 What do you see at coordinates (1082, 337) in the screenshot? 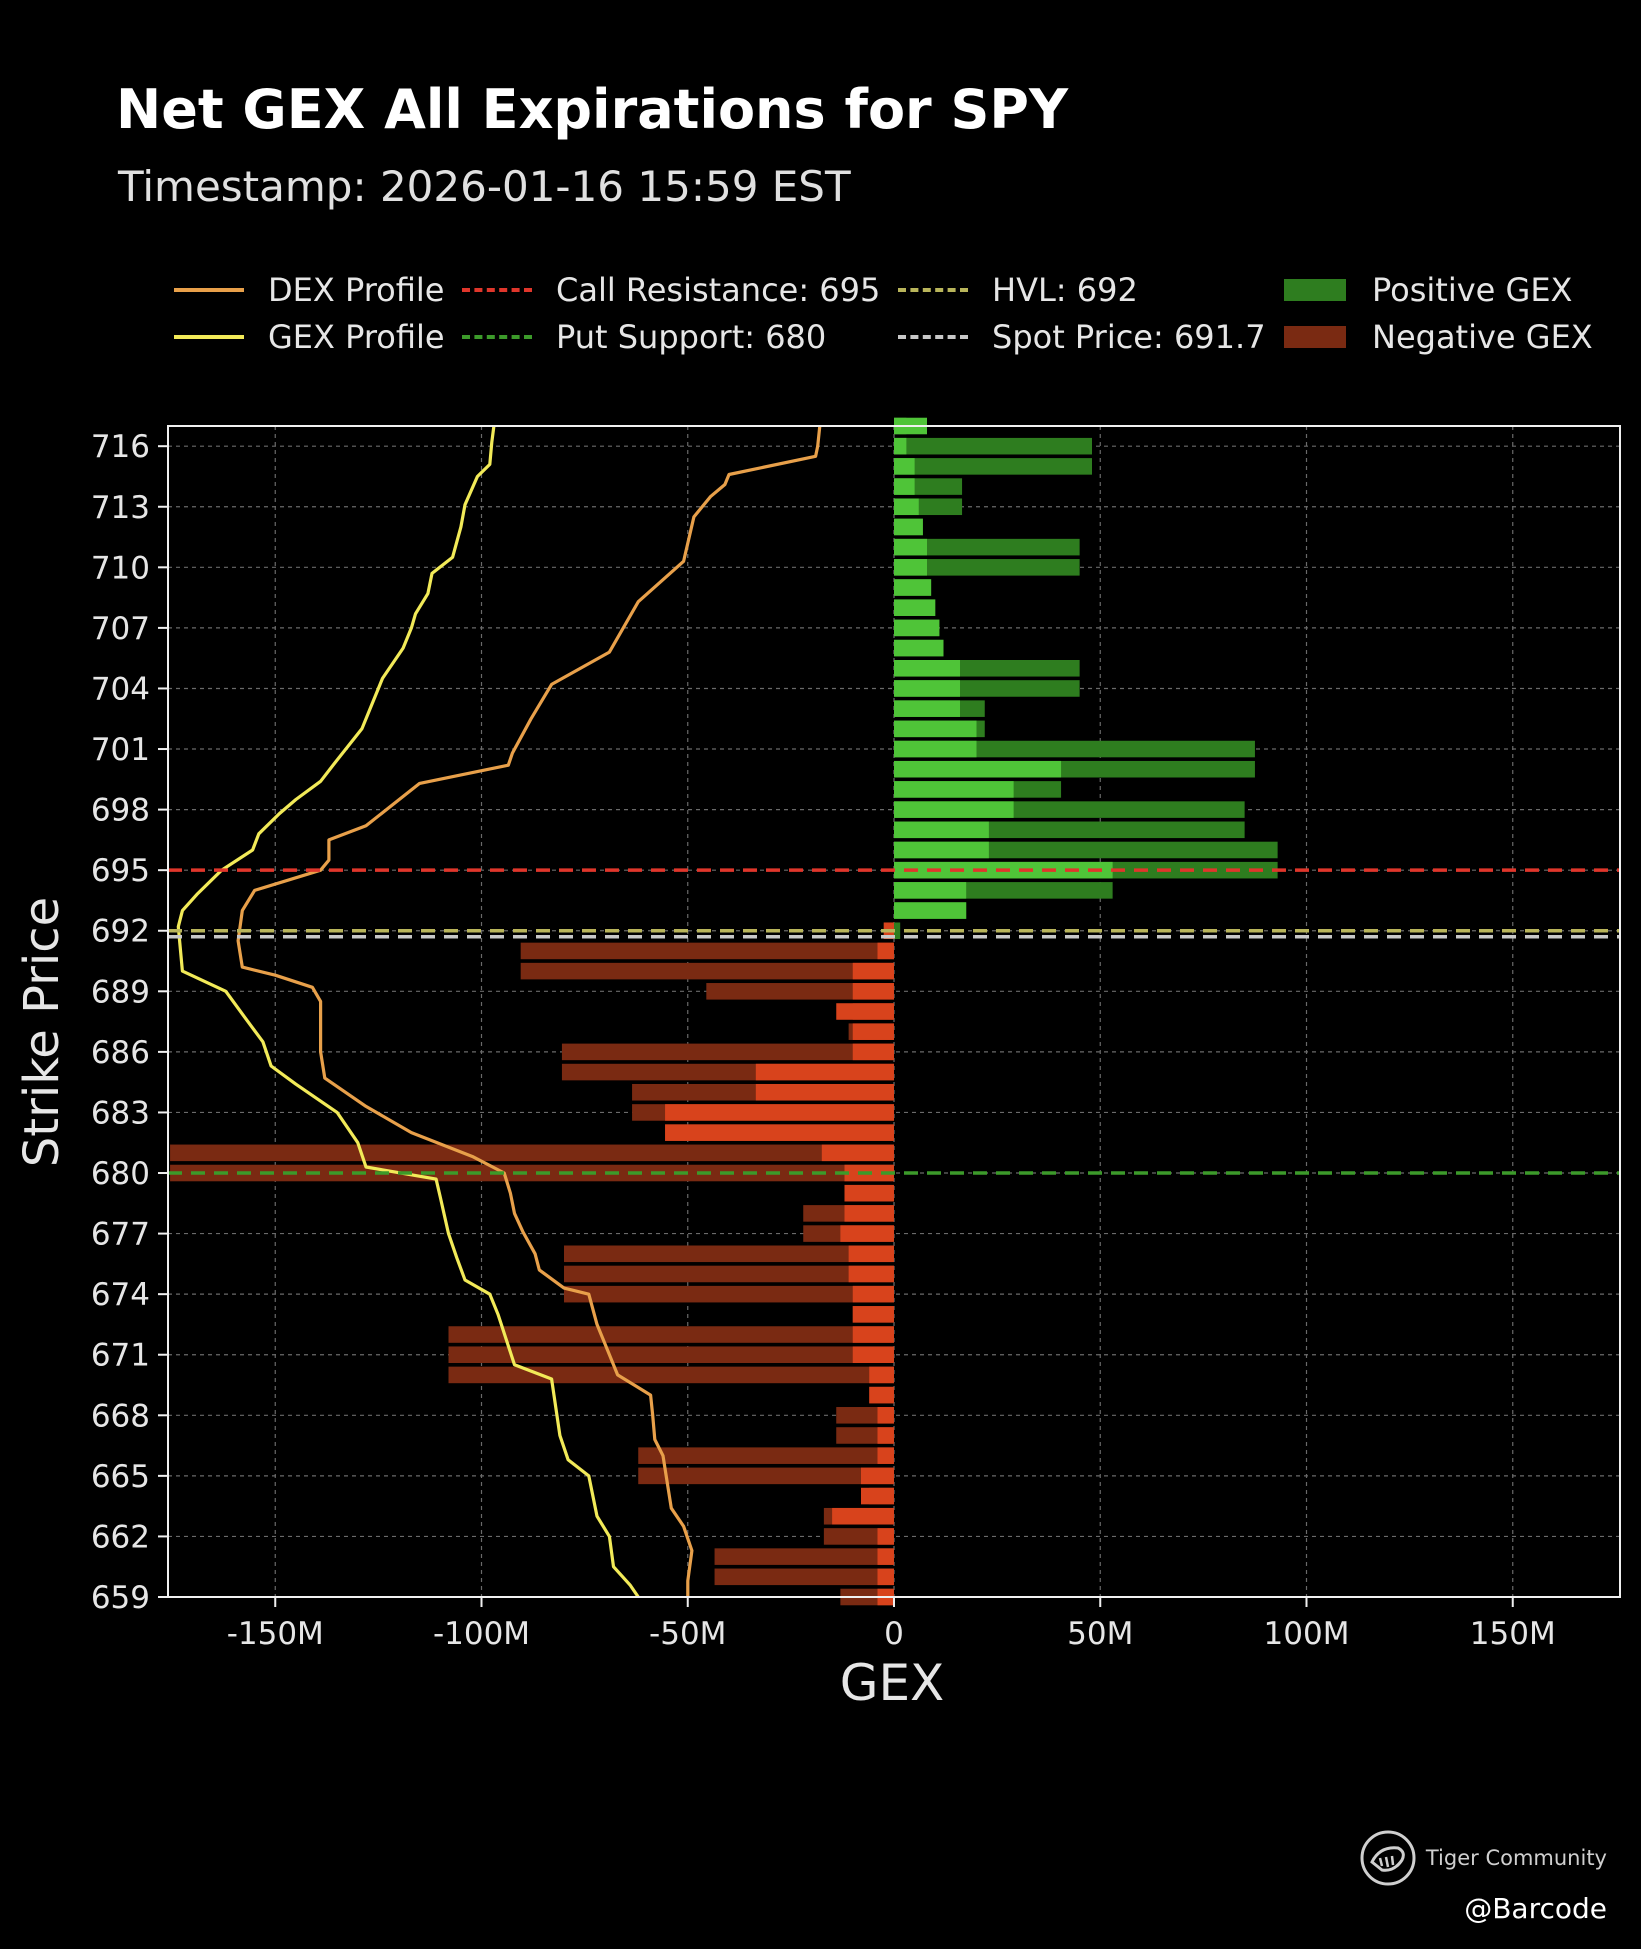
I see `legend-entry-spot-price: Spot Price: 691.7` at bounding box center [1082, 337].